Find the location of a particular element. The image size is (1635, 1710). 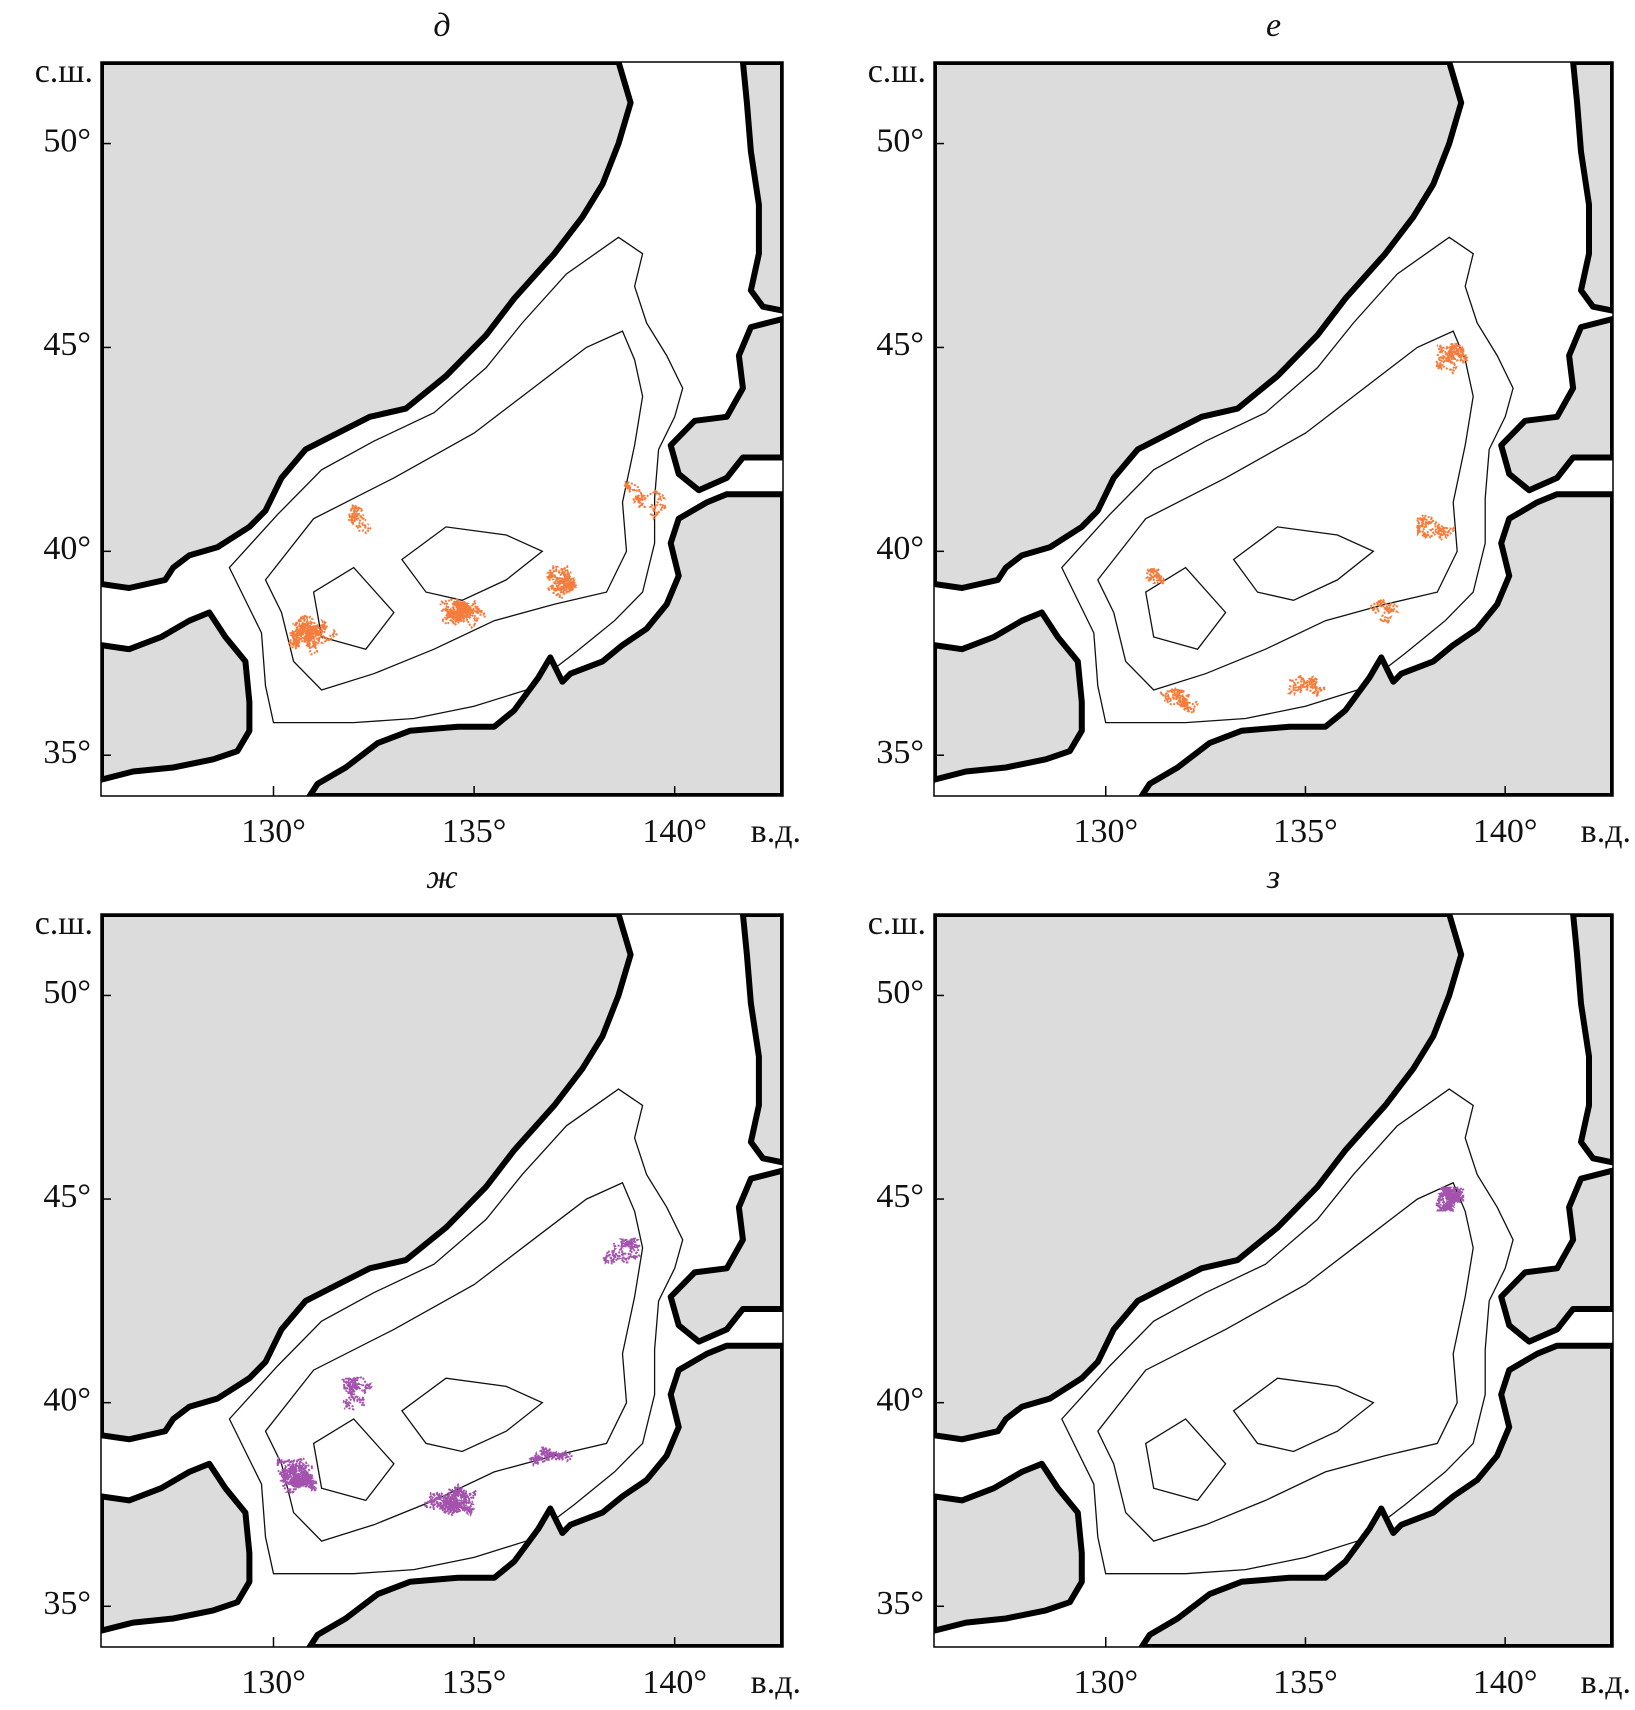

panel-title: ж is located at coordinates (442, 877).